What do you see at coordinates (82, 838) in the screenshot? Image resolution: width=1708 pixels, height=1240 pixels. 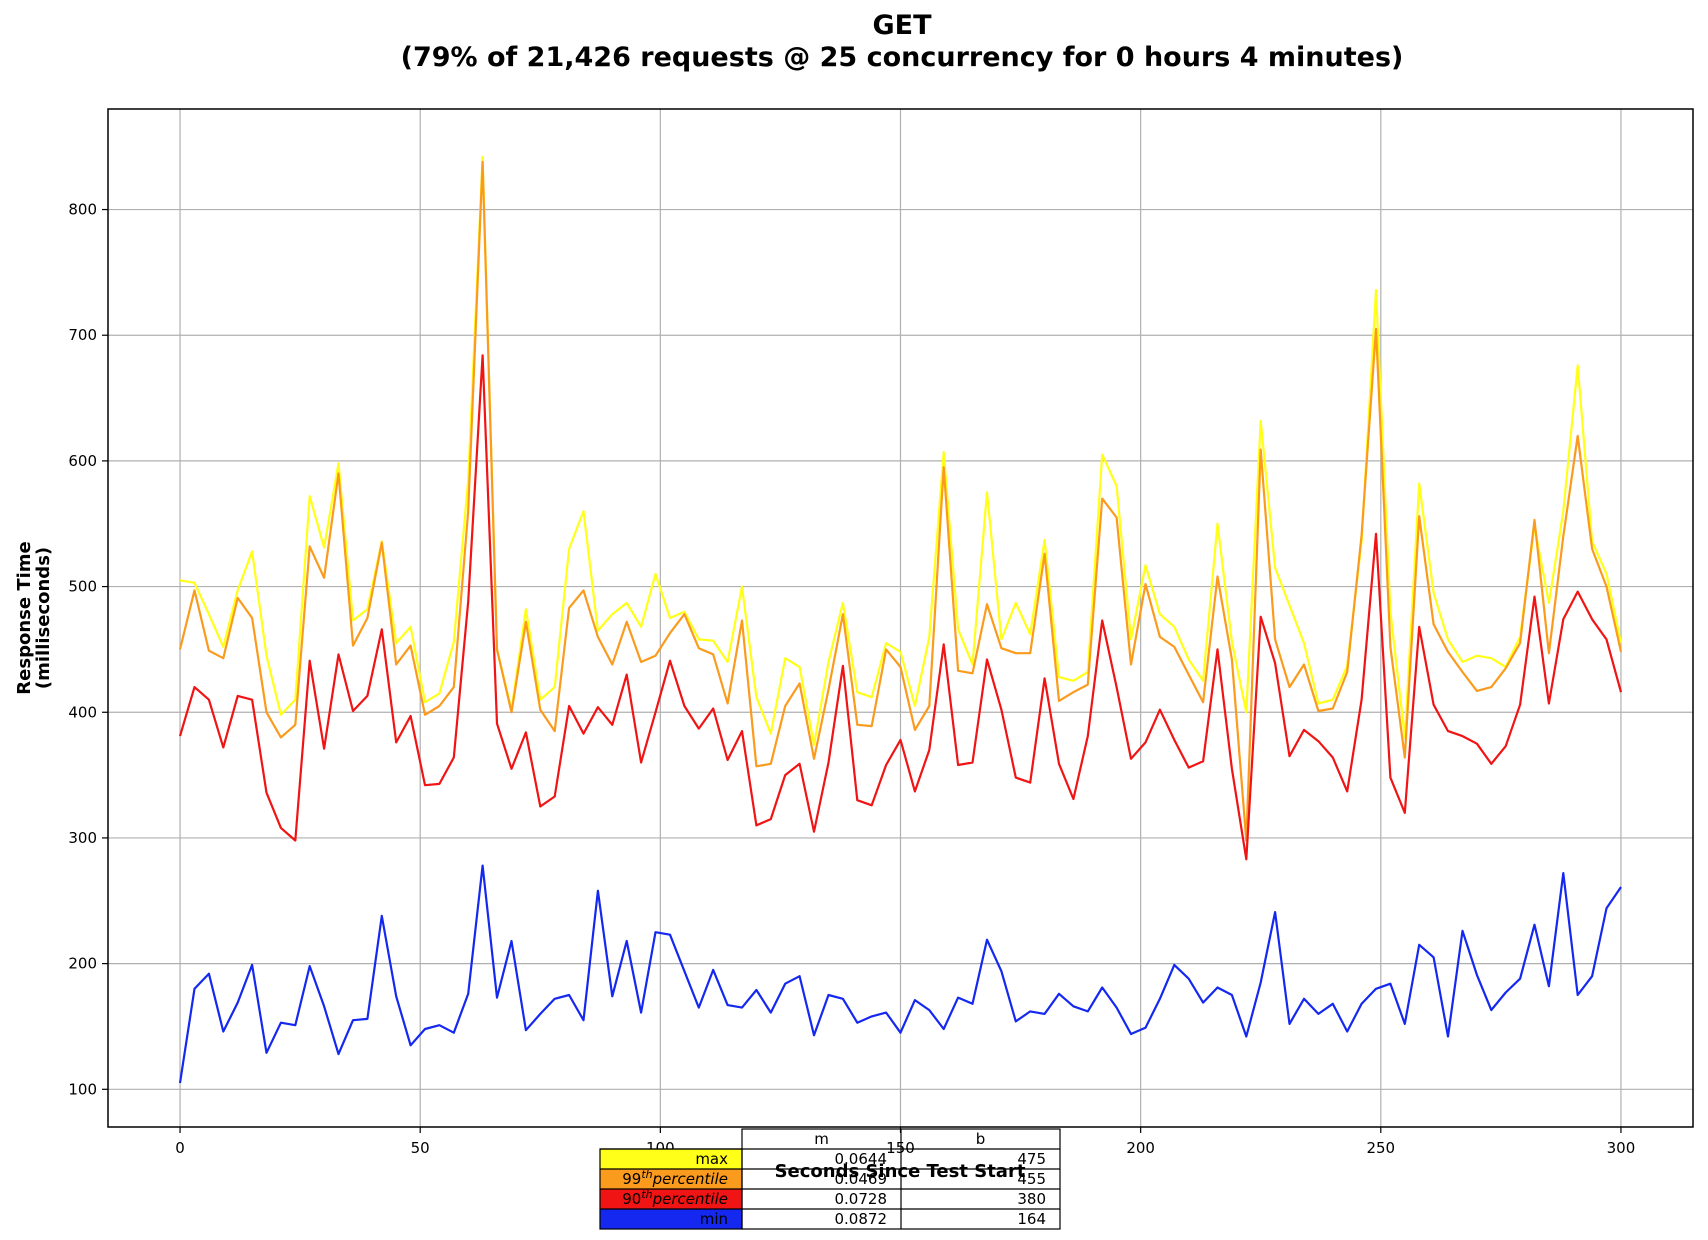 I see `y-tick-label: 300` at bounding box center [82, 838].